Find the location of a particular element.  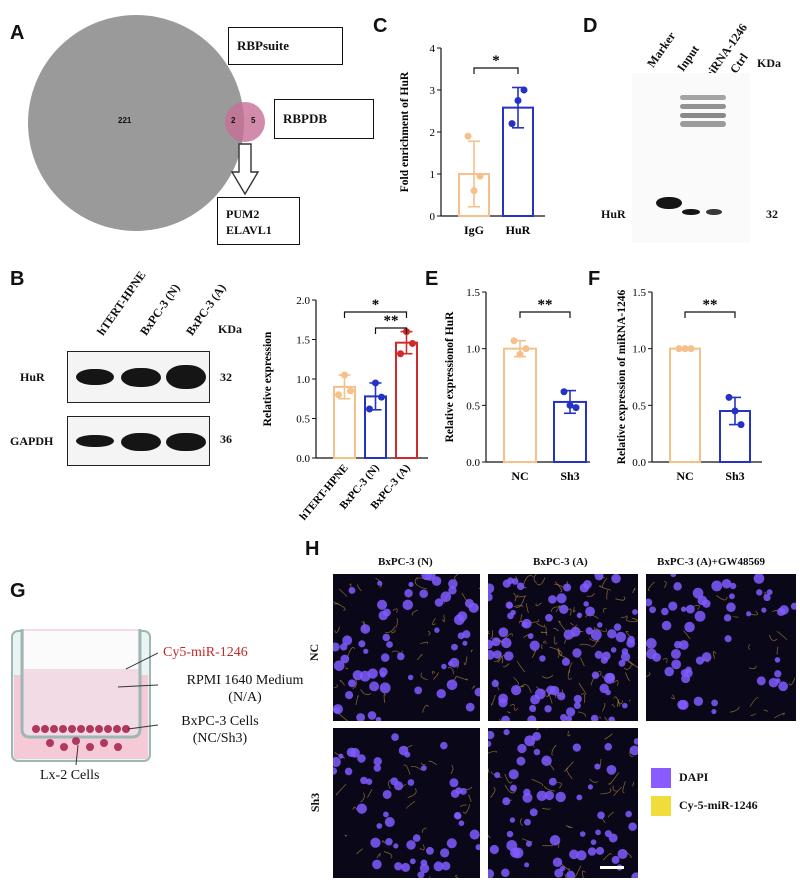

category-label: NC is located at coordinates (519, 476).